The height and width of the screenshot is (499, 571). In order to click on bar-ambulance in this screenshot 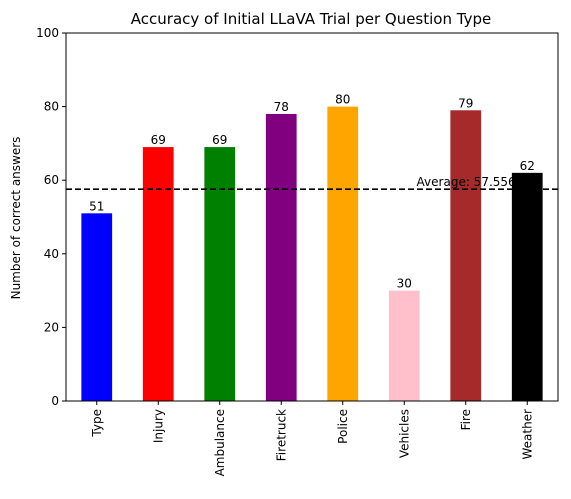, I will do `click(220, 274)`.